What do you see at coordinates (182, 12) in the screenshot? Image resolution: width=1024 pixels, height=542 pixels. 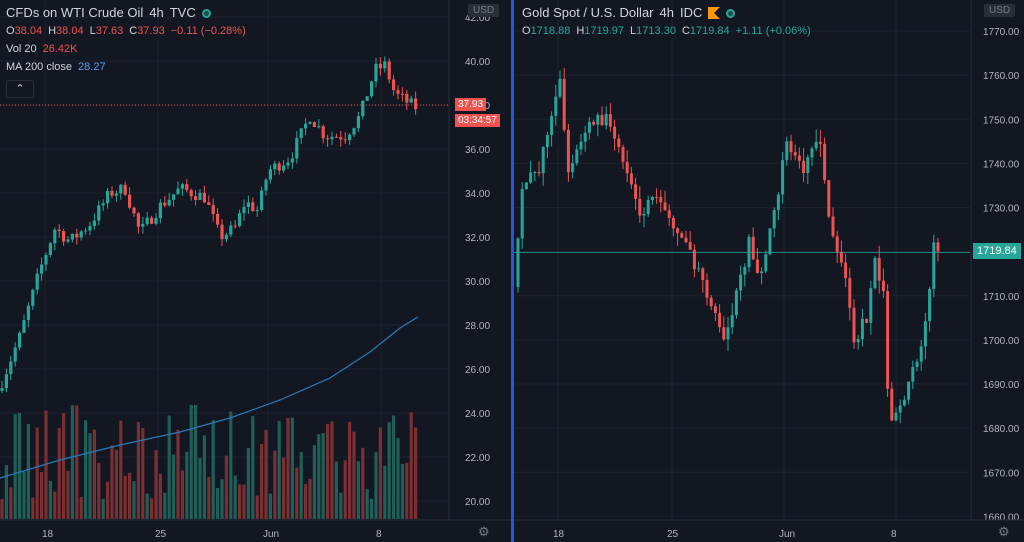 I see `exchange-label: TVC` at bounding box center [182, 12].